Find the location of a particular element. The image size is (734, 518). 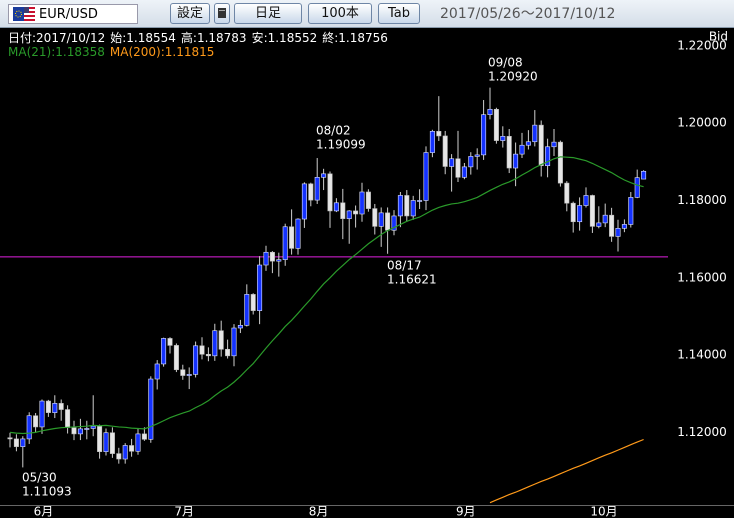

y-tick-label: 1.16000 is located at coordinates (702, 277).